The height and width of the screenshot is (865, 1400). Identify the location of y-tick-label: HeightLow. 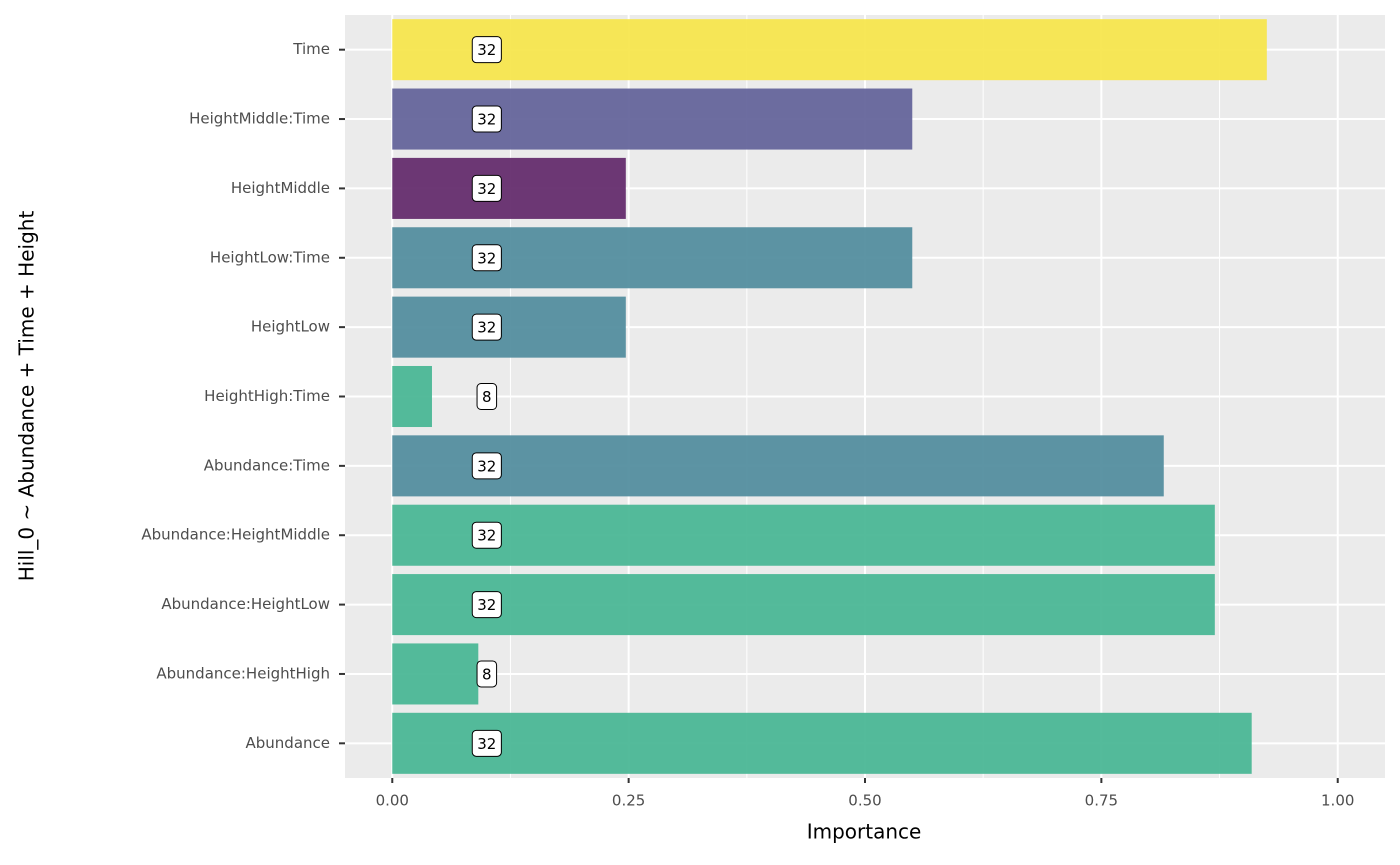
(290, 327).